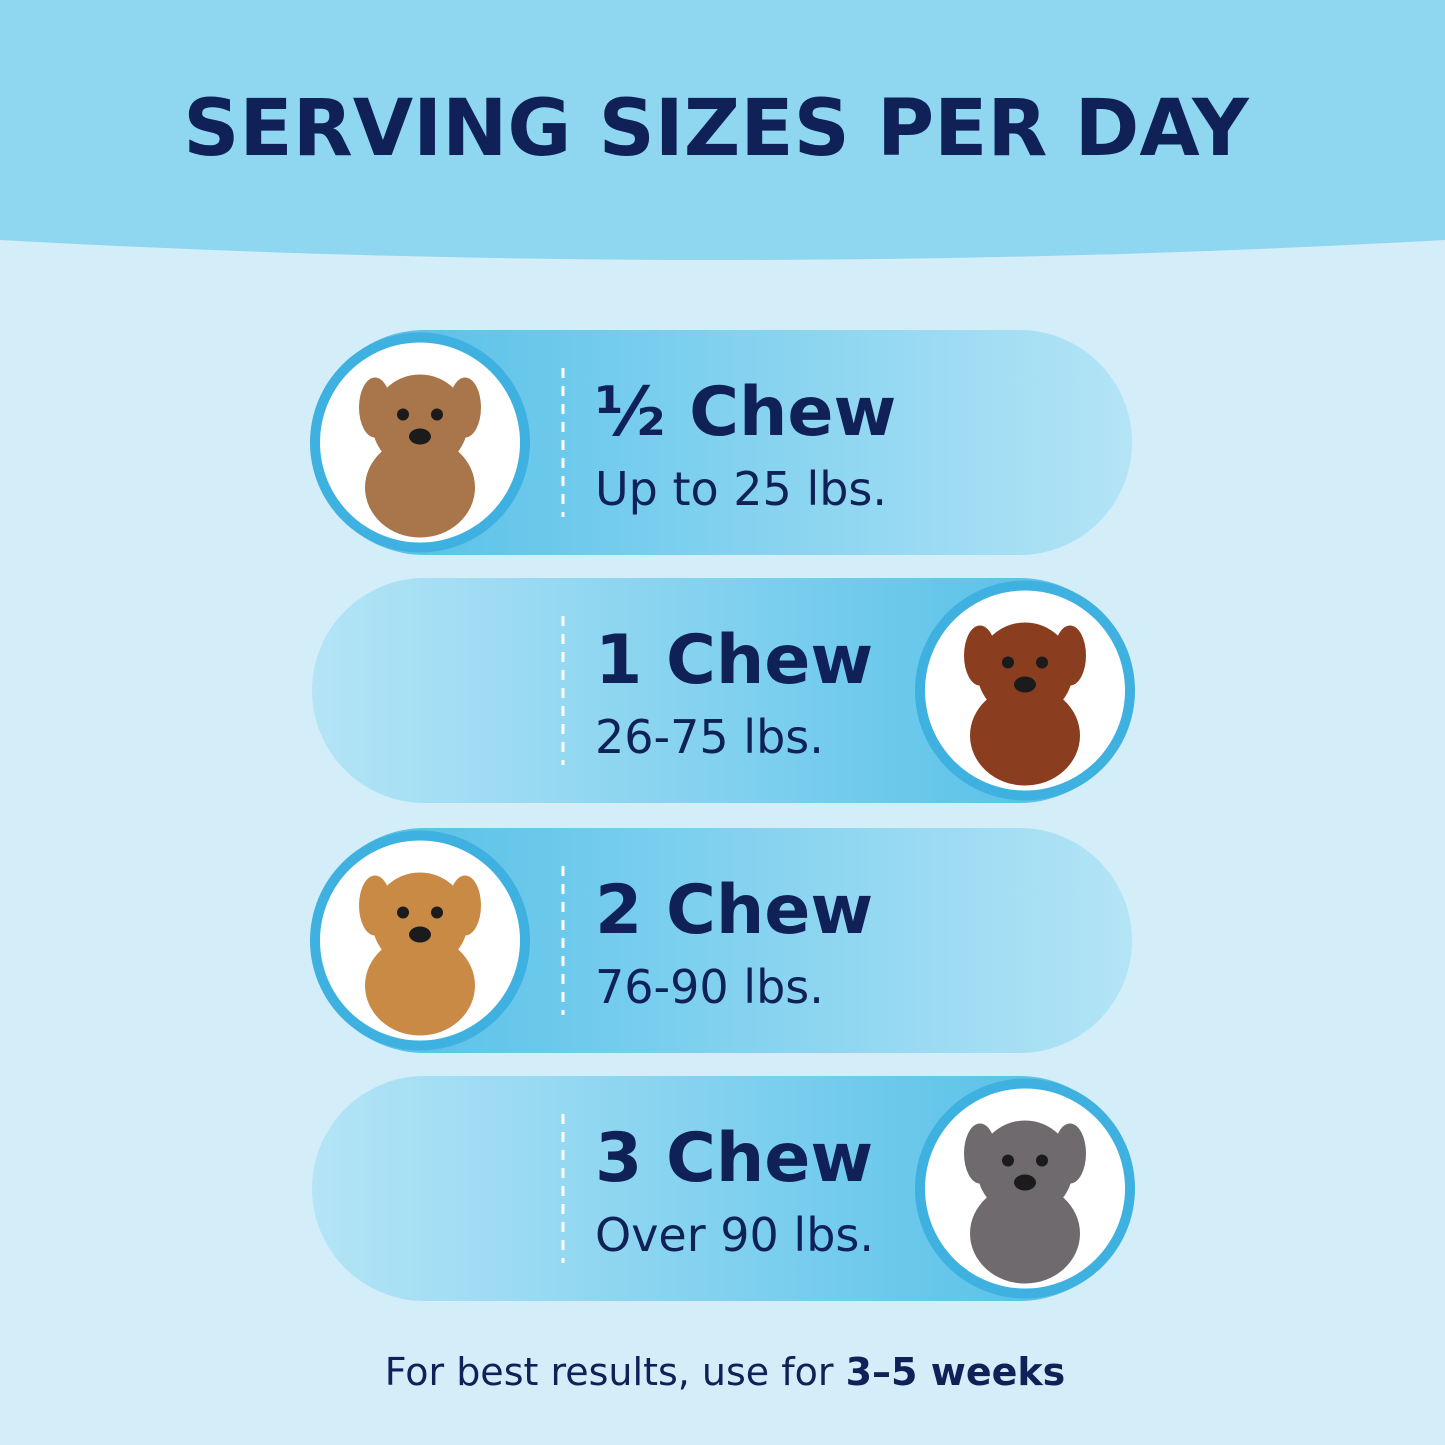 This screenshot has height=1445, width=1445. I want to click on footer: For best results, use for 3–5 weeks, so click(725, 1372).